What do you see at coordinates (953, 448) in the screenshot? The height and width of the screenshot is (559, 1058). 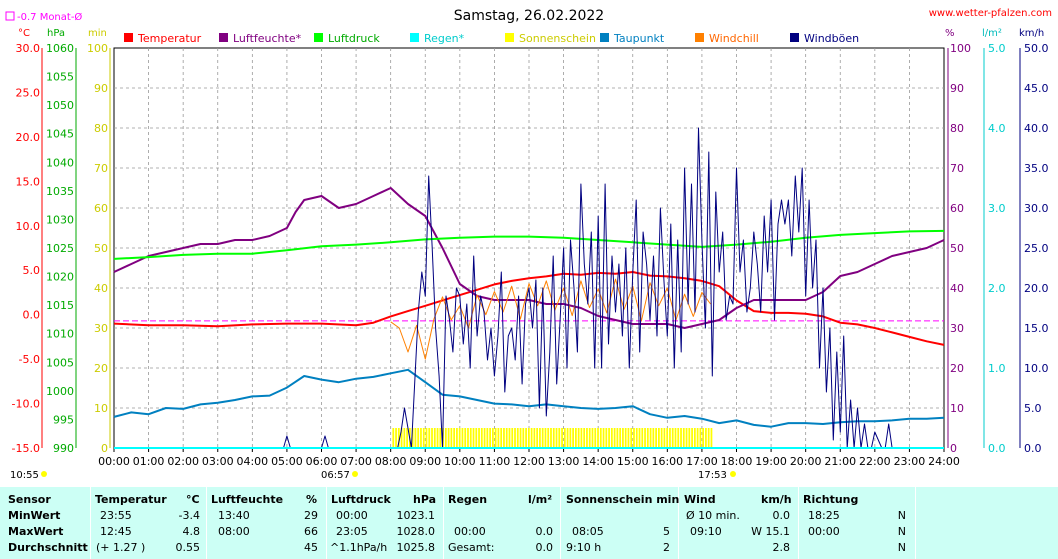 I see `humidity-tick-label: 0` at bounding box center [953, 448].